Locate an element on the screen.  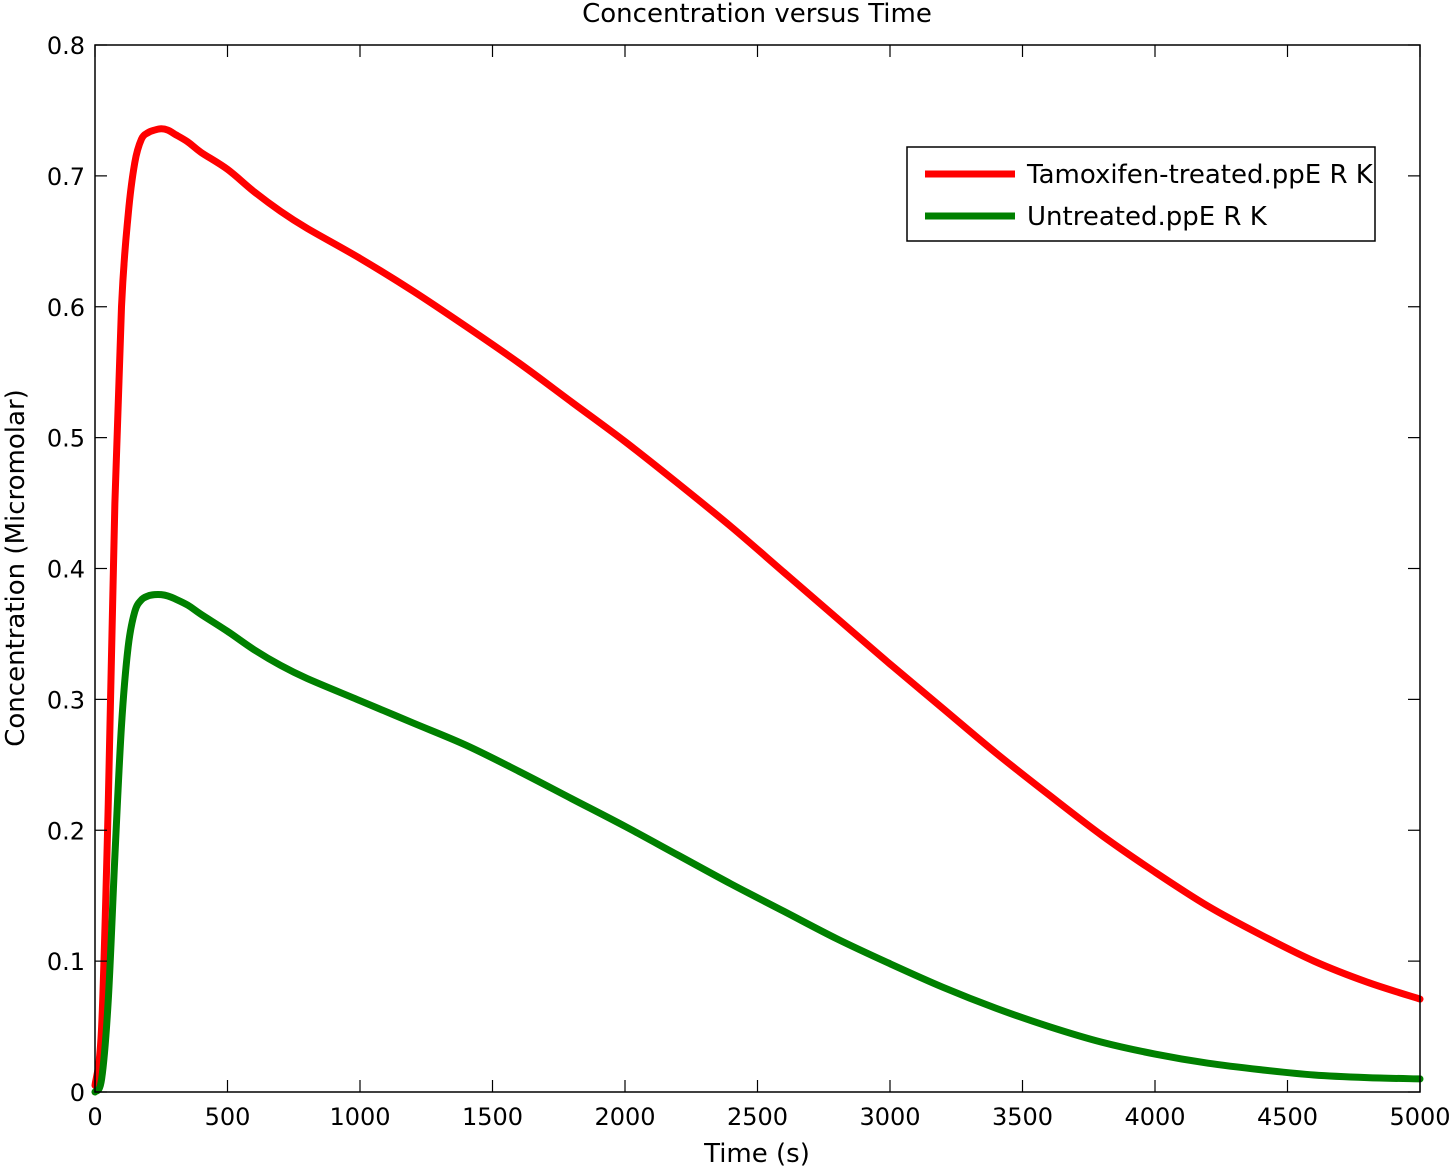
y-tick-label: 0.6 is located at coordinates (66, 308).